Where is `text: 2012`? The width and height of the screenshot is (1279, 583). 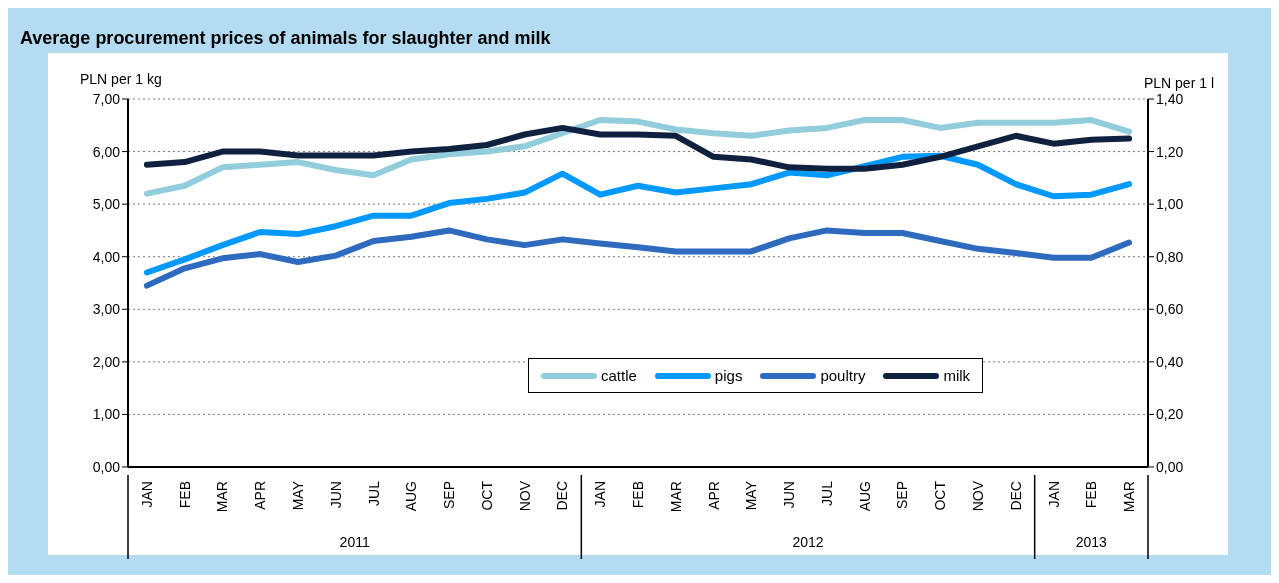 text: 2012 is located at coordinates (808, 542).